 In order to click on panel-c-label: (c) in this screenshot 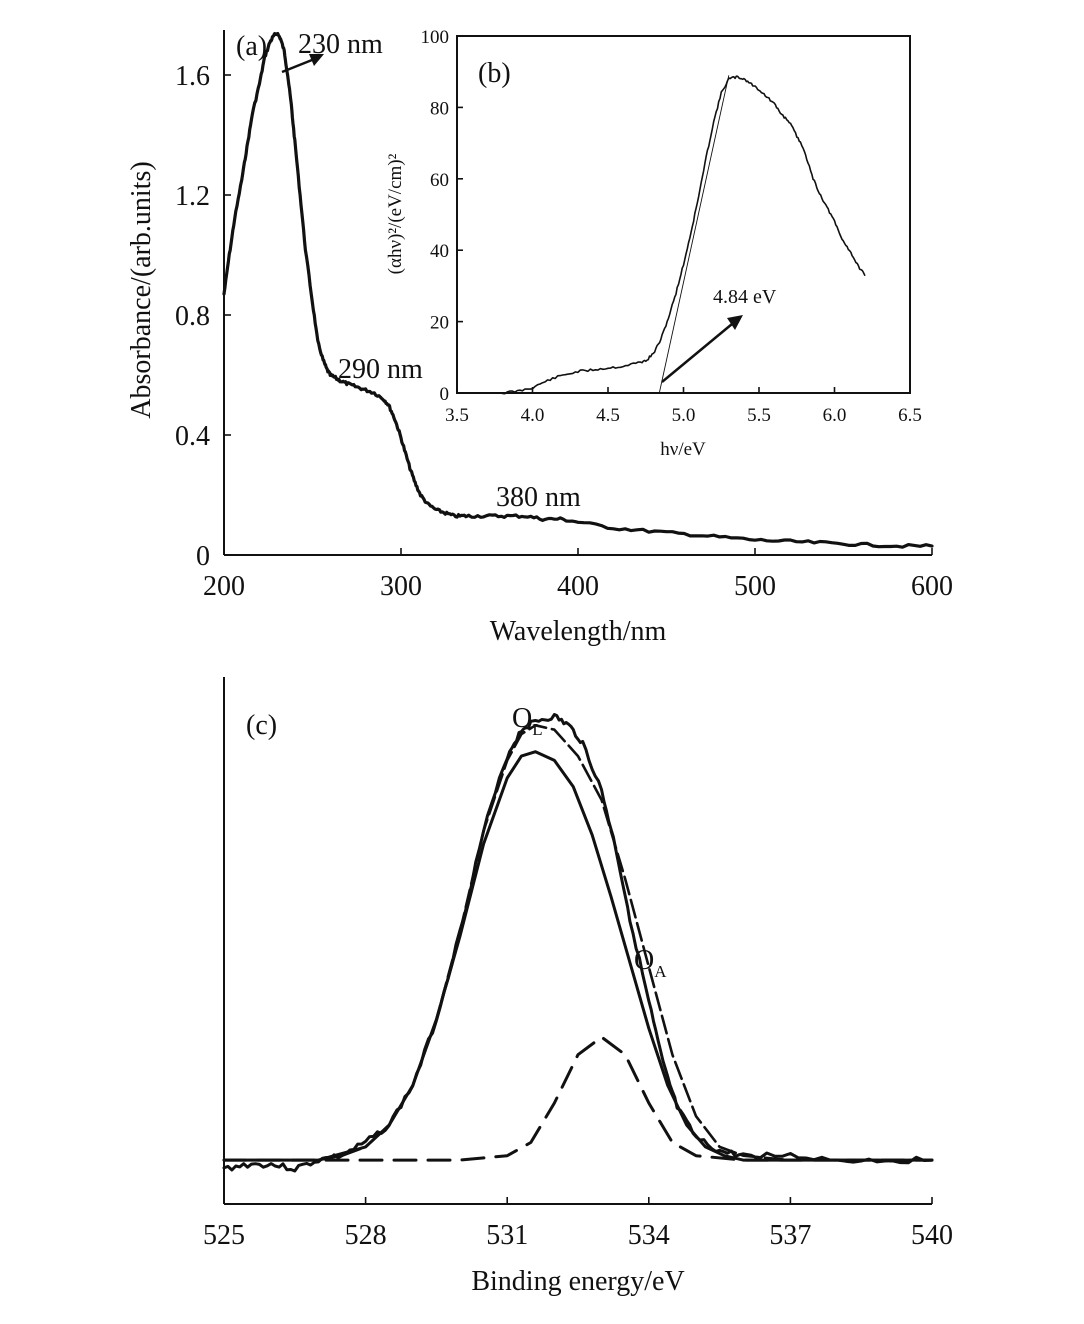, I will do `click(261, 725)`.